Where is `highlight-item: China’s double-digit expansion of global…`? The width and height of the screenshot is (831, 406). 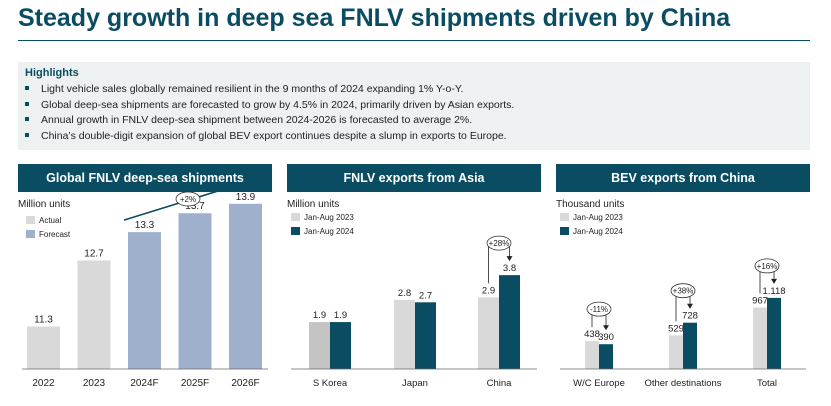
highlight-item: China’s double-digit expansion of global… is located at coordinates (269, 137).